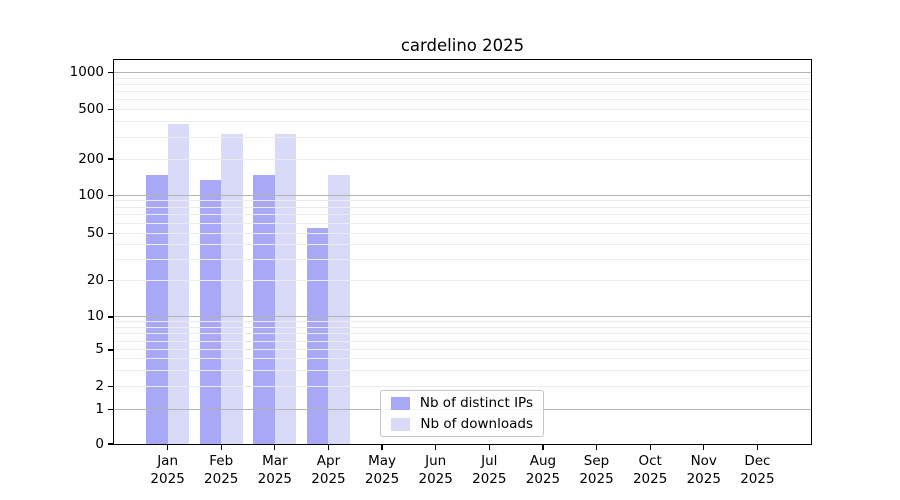 The image size is (900, 500). I want to click on legend-label-distinct-ips: Nb of distinct IPs, so click(476, 403).